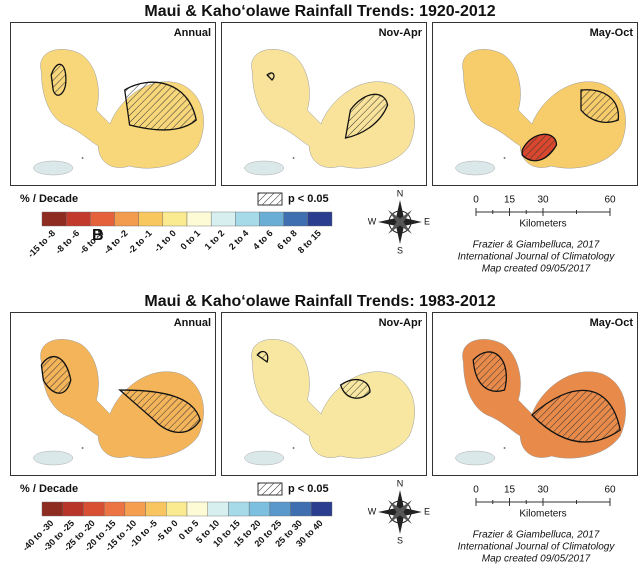  Describe the element at coordinates (98, 235) in the screenshot. I see `annotation: B` at that location.